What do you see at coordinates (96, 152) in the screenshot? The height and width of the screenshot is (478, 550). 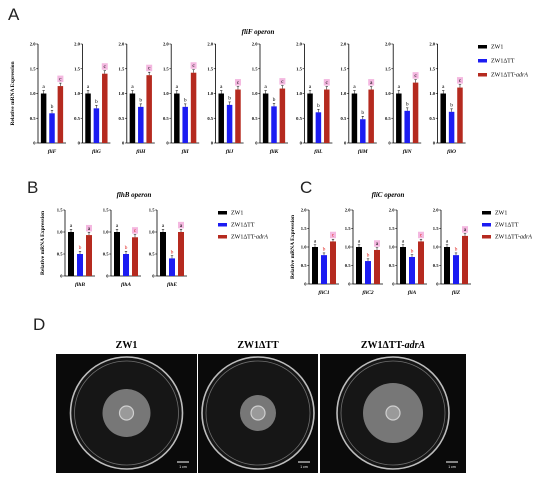 I see `gene-label: fliG` at bounding box center [96, 152].